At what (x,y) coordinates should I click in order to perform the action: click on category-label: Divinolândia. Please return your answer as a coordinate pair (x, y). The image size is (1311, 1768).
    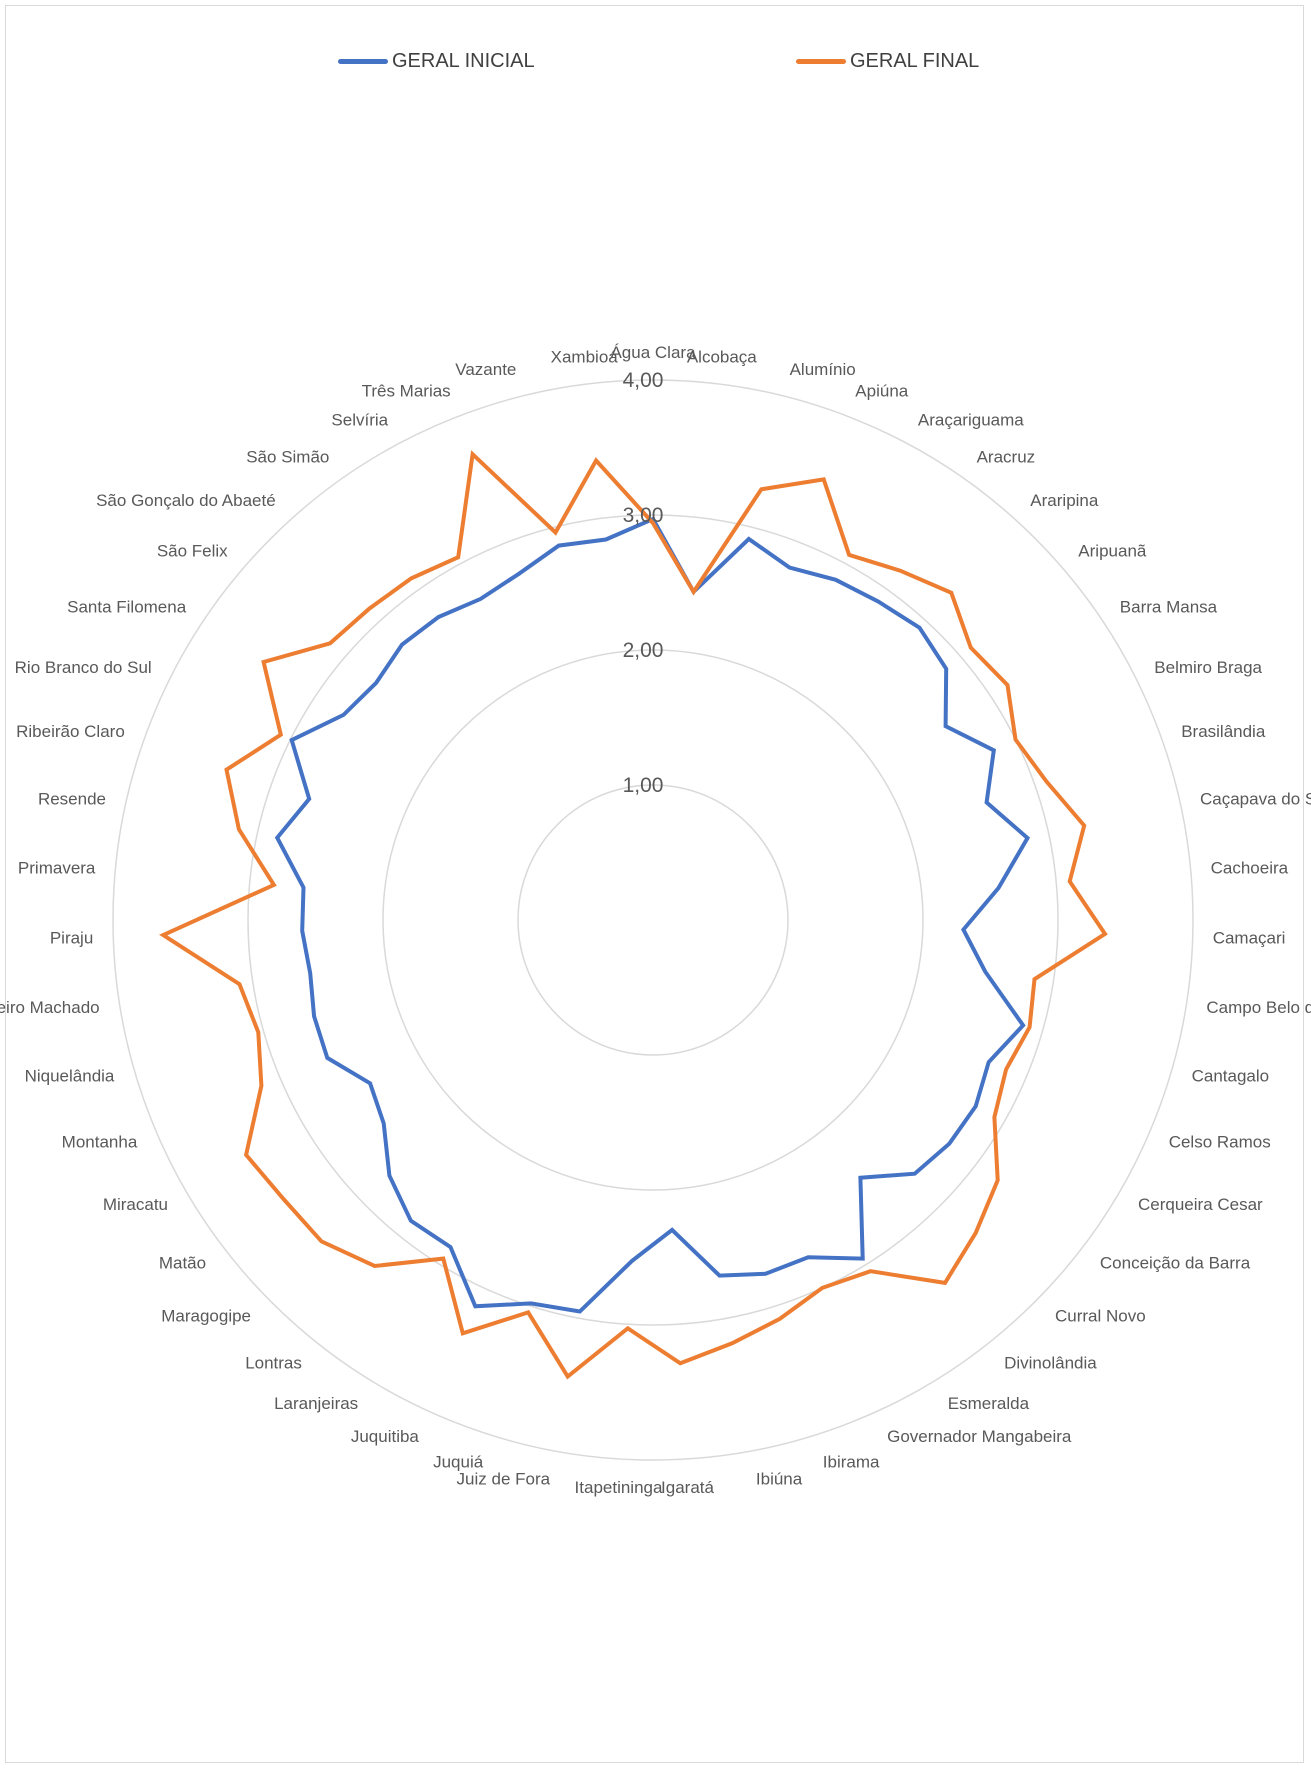
    Looking at the image, I should click on (1050, 1363).